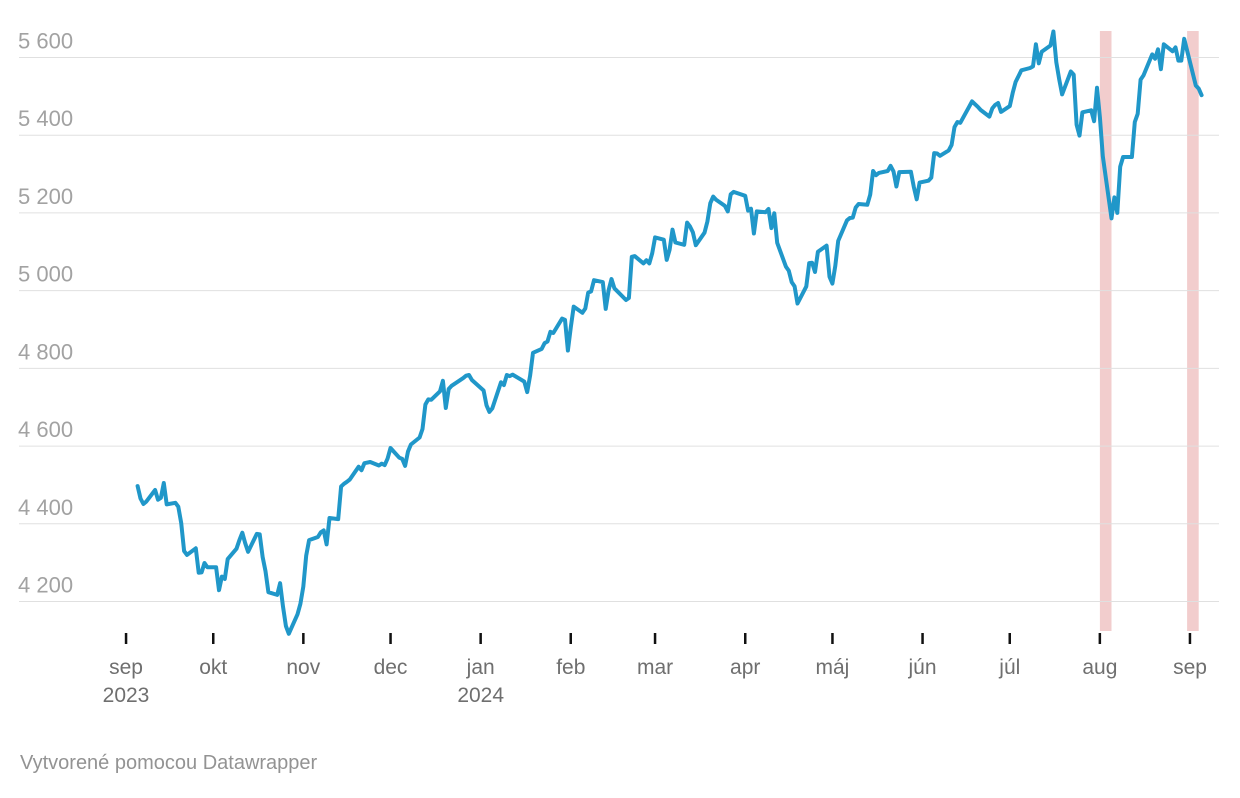  What do you see at coordinates (169, 763) in the screenshot?
I see `datawrapper-attribution-link: Vytvorené pomocou Datawrapper` at bounding box center [169, 763].